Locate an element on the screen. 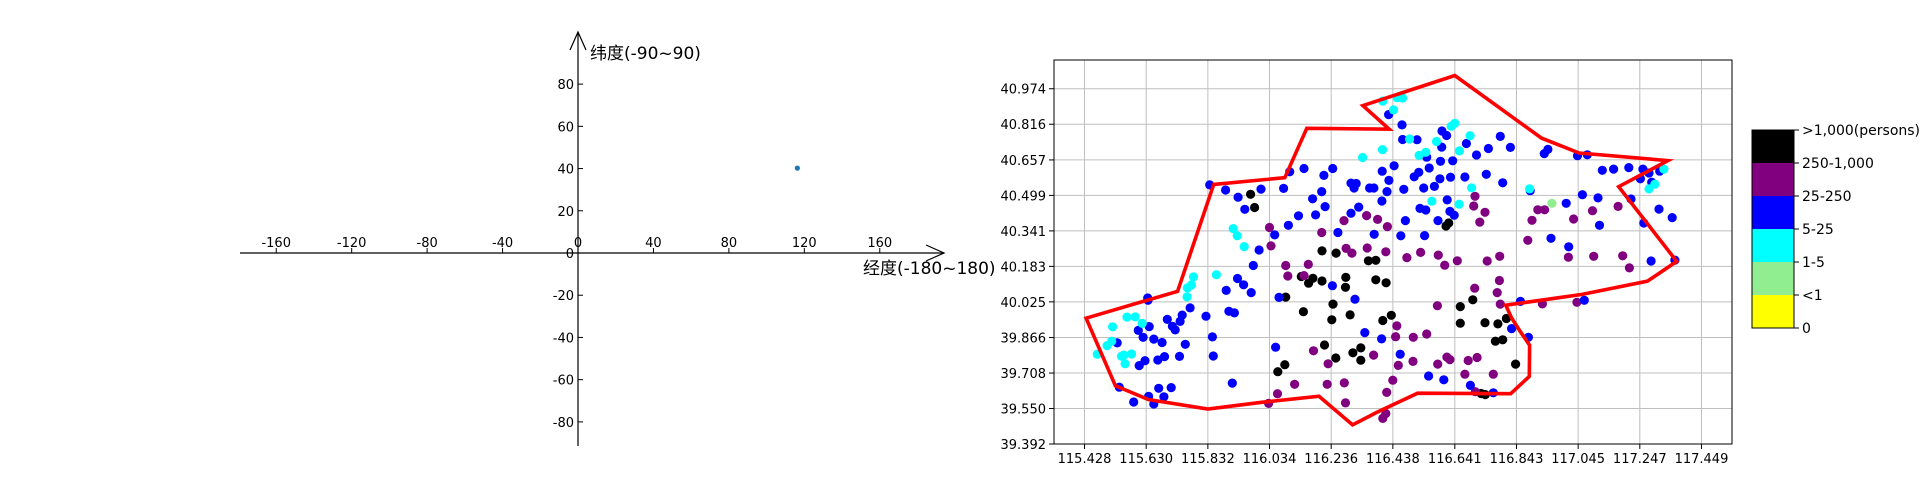  x-tick-label: 116.438 is located at coordinates (1393, 459).